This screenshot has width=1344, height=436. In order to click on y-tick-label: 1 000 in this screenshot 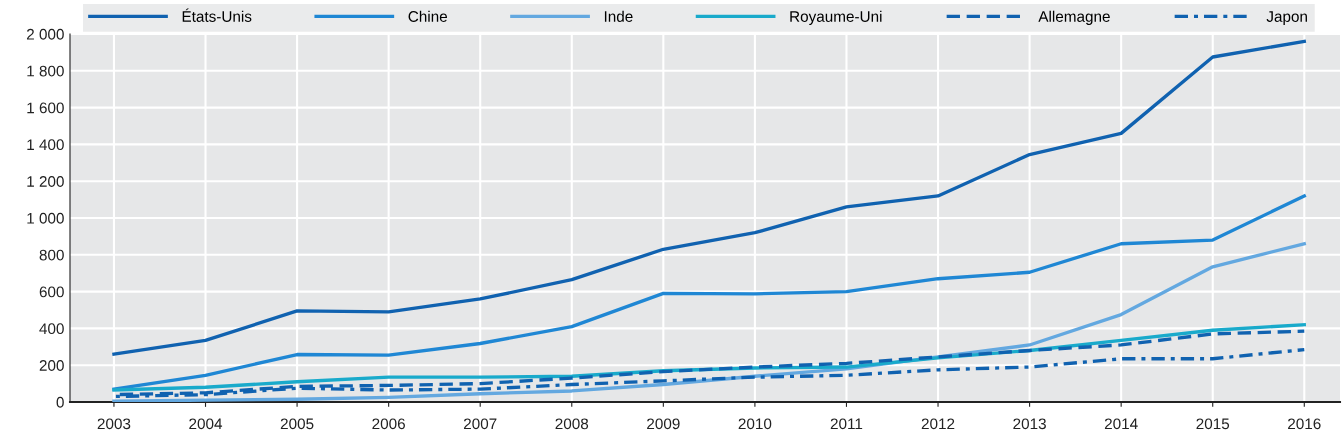, I will do `click(45, 218)`.